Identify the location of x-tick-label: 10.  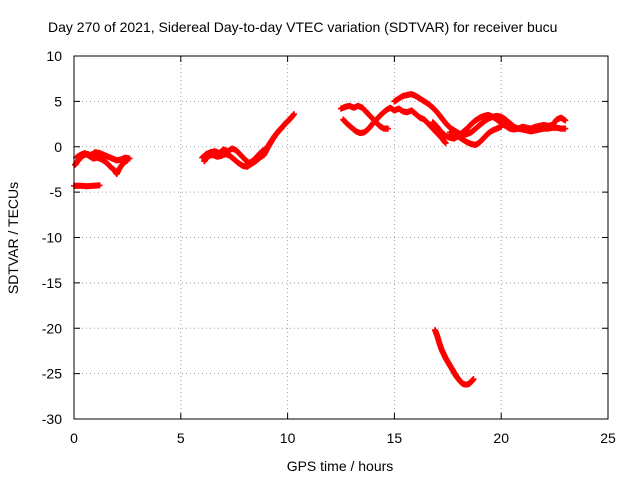
(288, 438).